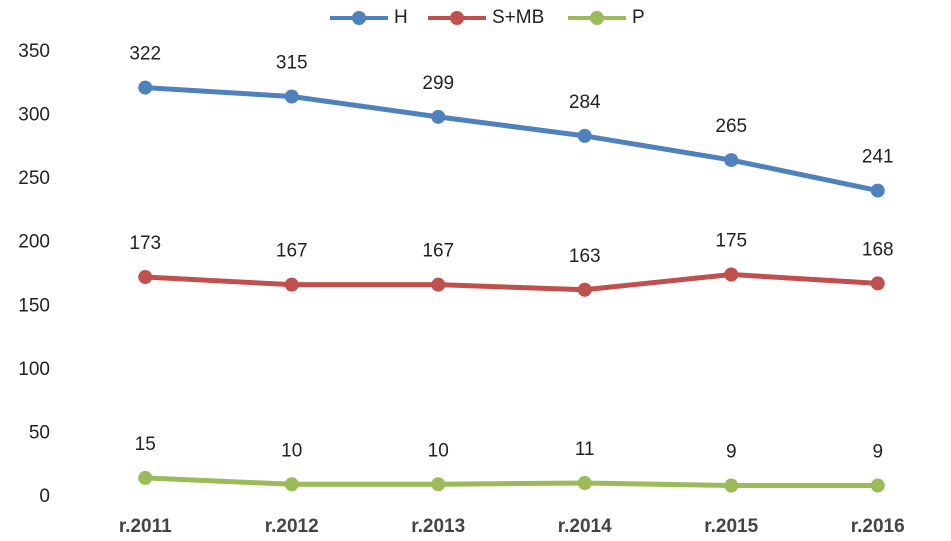 The image size is (951, 541). I want to click on data-label: 173, so click(145, 243).